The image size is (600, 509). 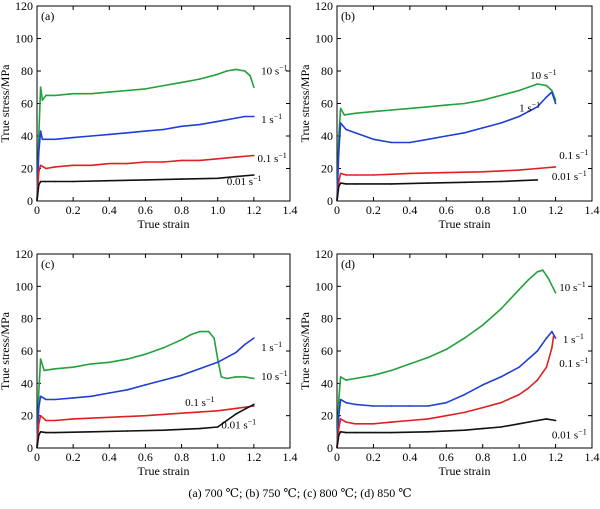 I want to click on x-tick-label: 0.4, so click(x=409, y=210).